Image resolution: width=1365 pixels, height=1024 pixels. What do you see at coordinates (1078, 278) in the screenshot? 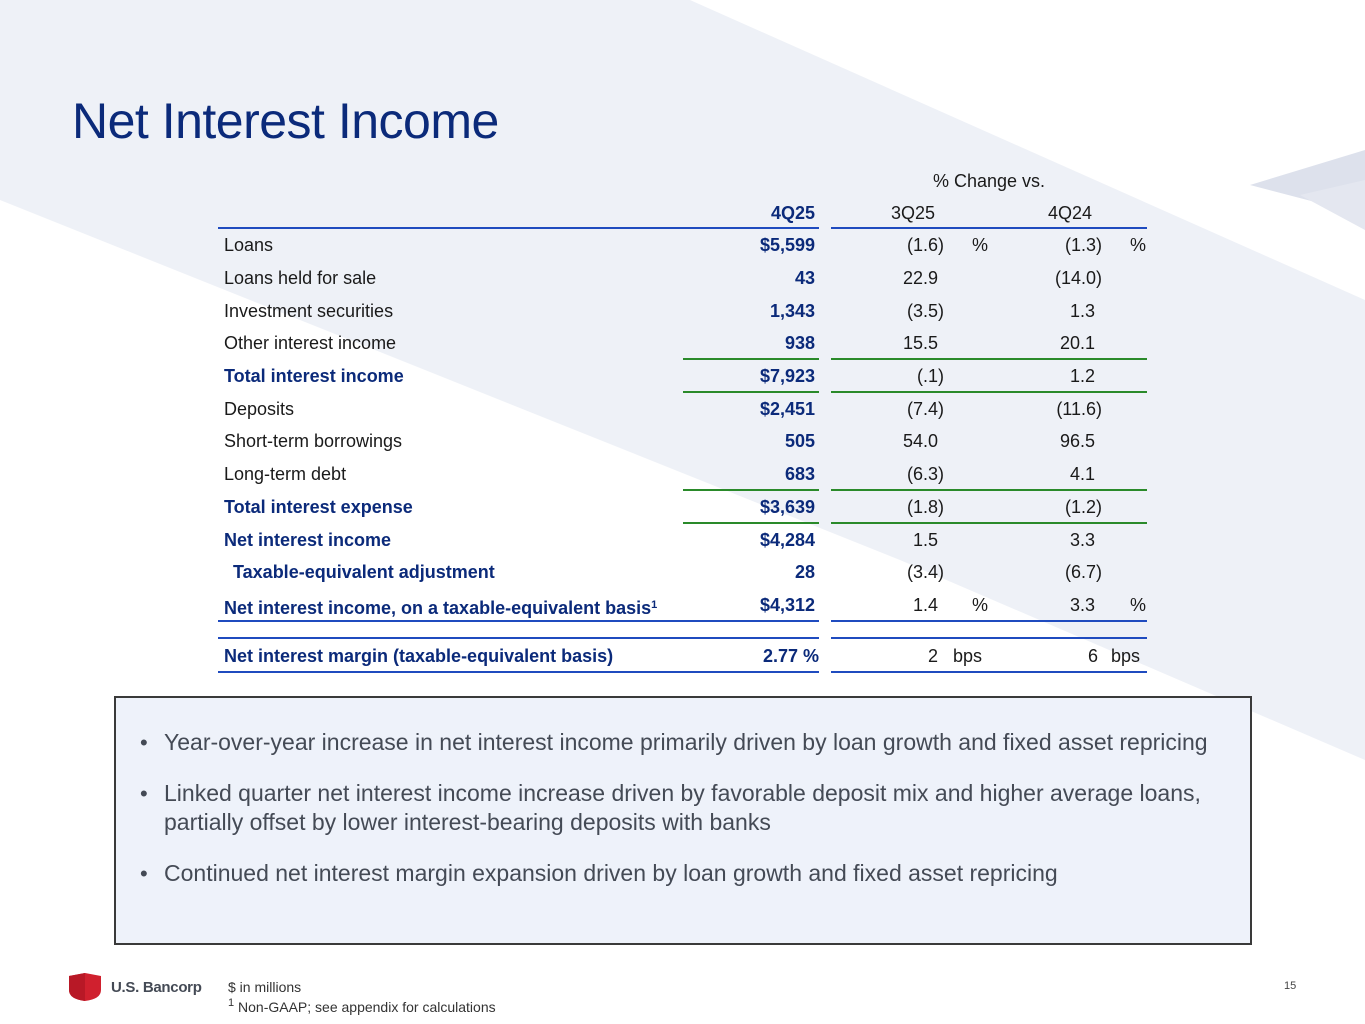
I see `row-change-4q24: (14.0)` at bounding box center [1078, 278].